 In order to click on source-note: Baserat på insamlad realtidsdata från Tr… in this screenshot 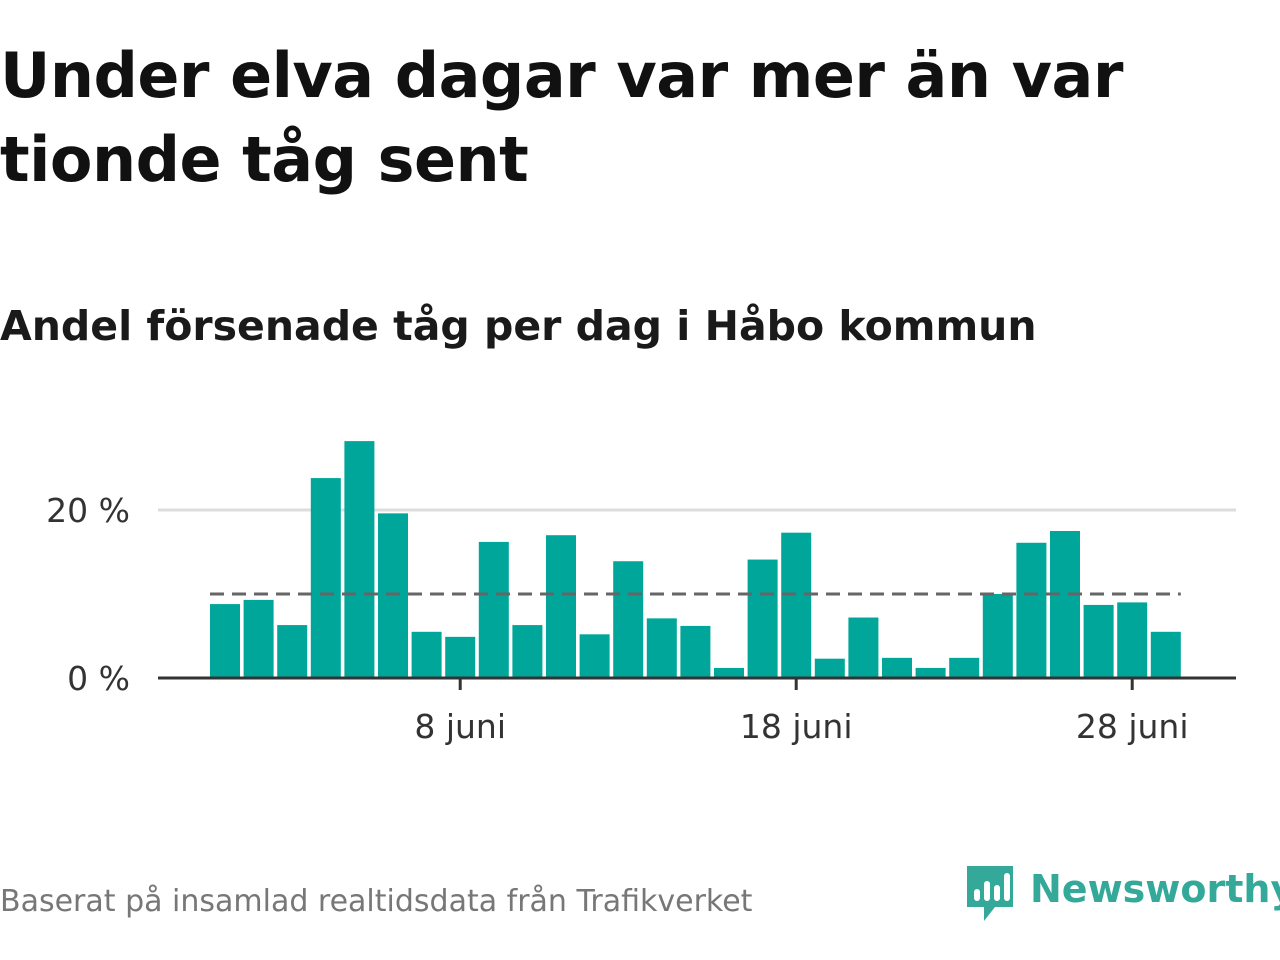, I will do `click(376, 901)`.